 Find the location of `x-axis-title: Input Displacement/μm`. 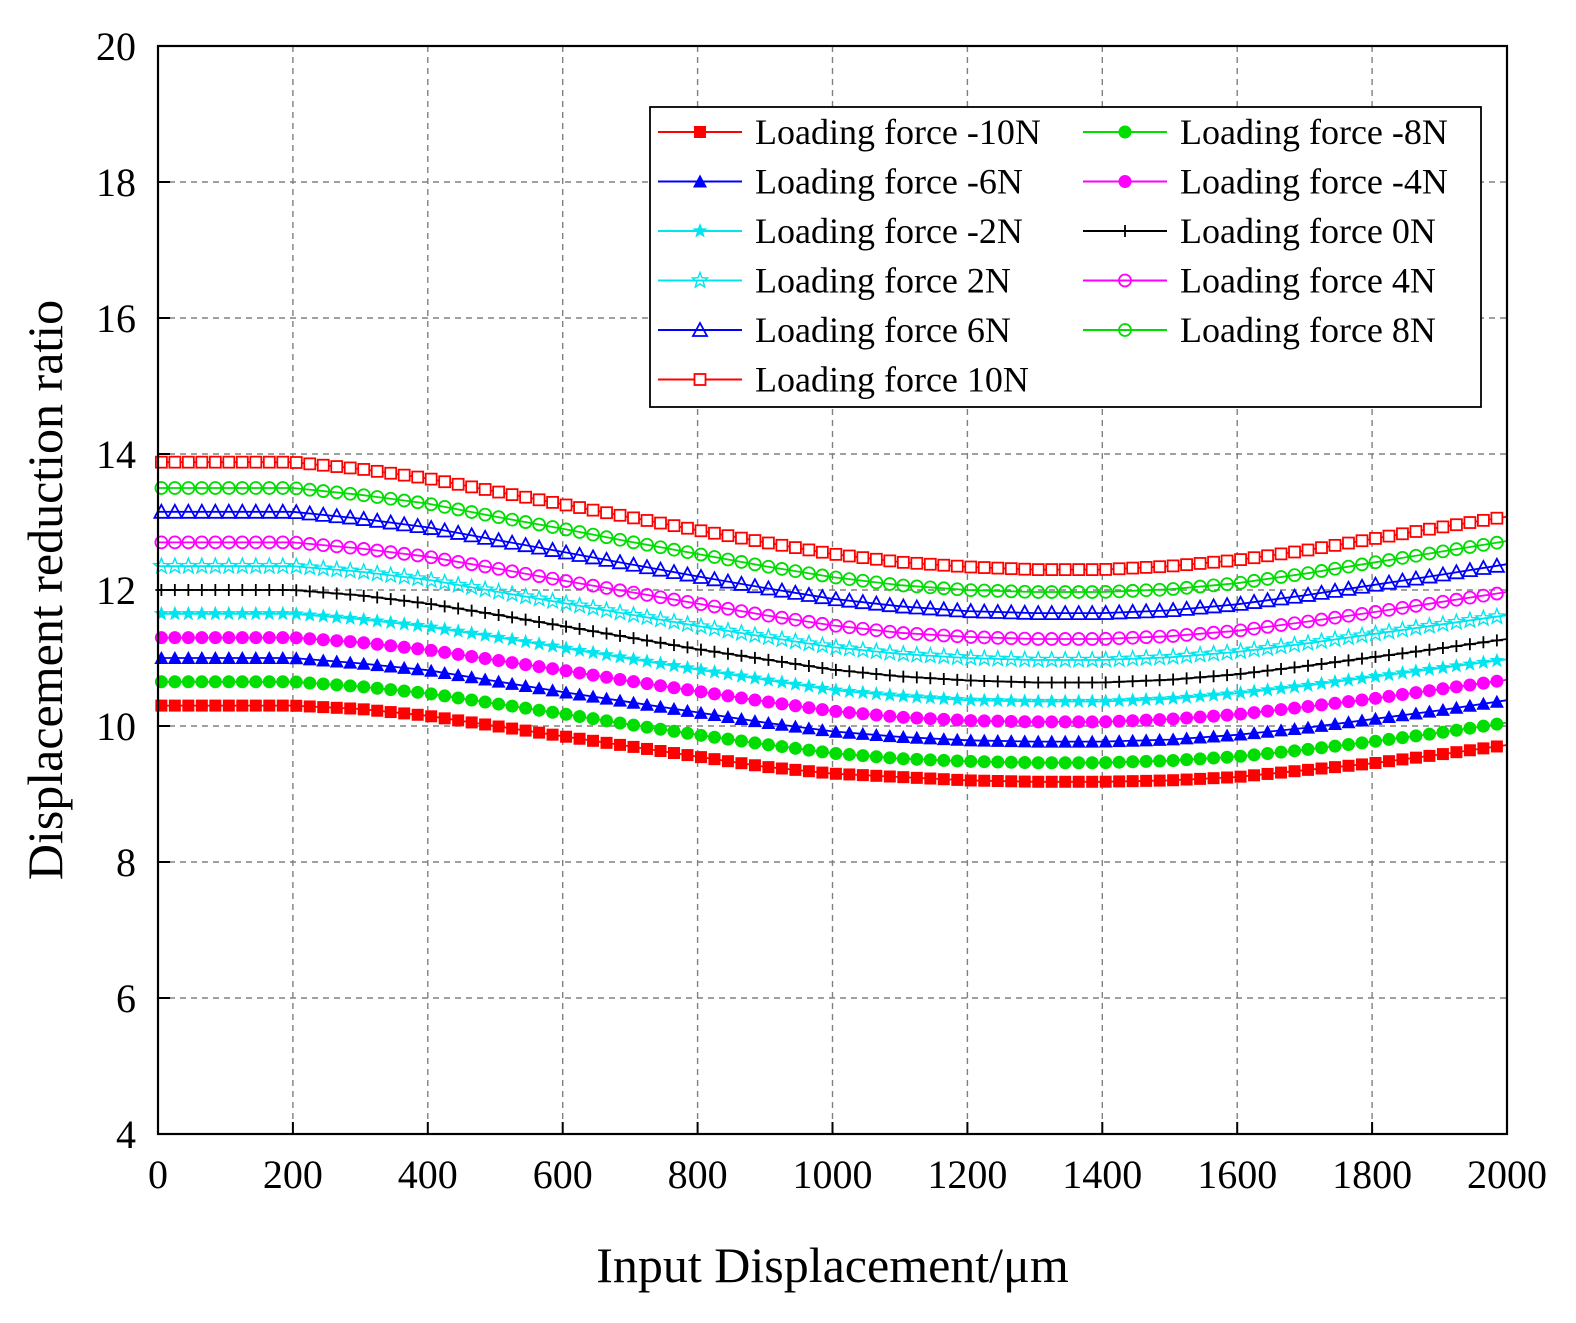

x-axis-title: Input Displacement/μm is located at coordinates (832, 1265).